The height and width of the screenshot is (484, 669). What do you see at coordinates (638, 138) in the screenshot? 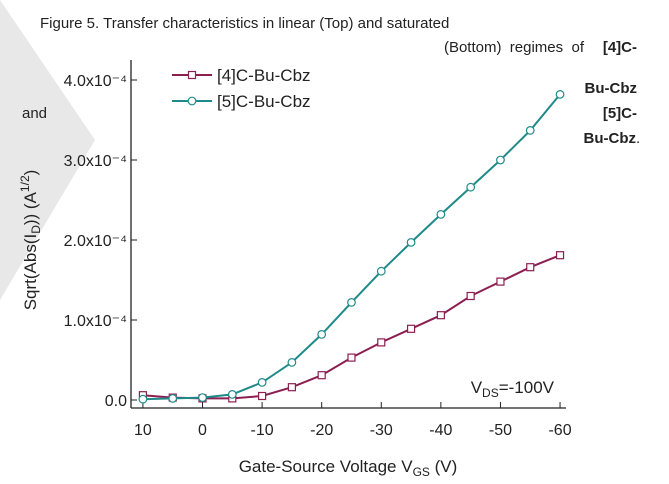
I see `caption-line: .` at bounding box center [638, 138].